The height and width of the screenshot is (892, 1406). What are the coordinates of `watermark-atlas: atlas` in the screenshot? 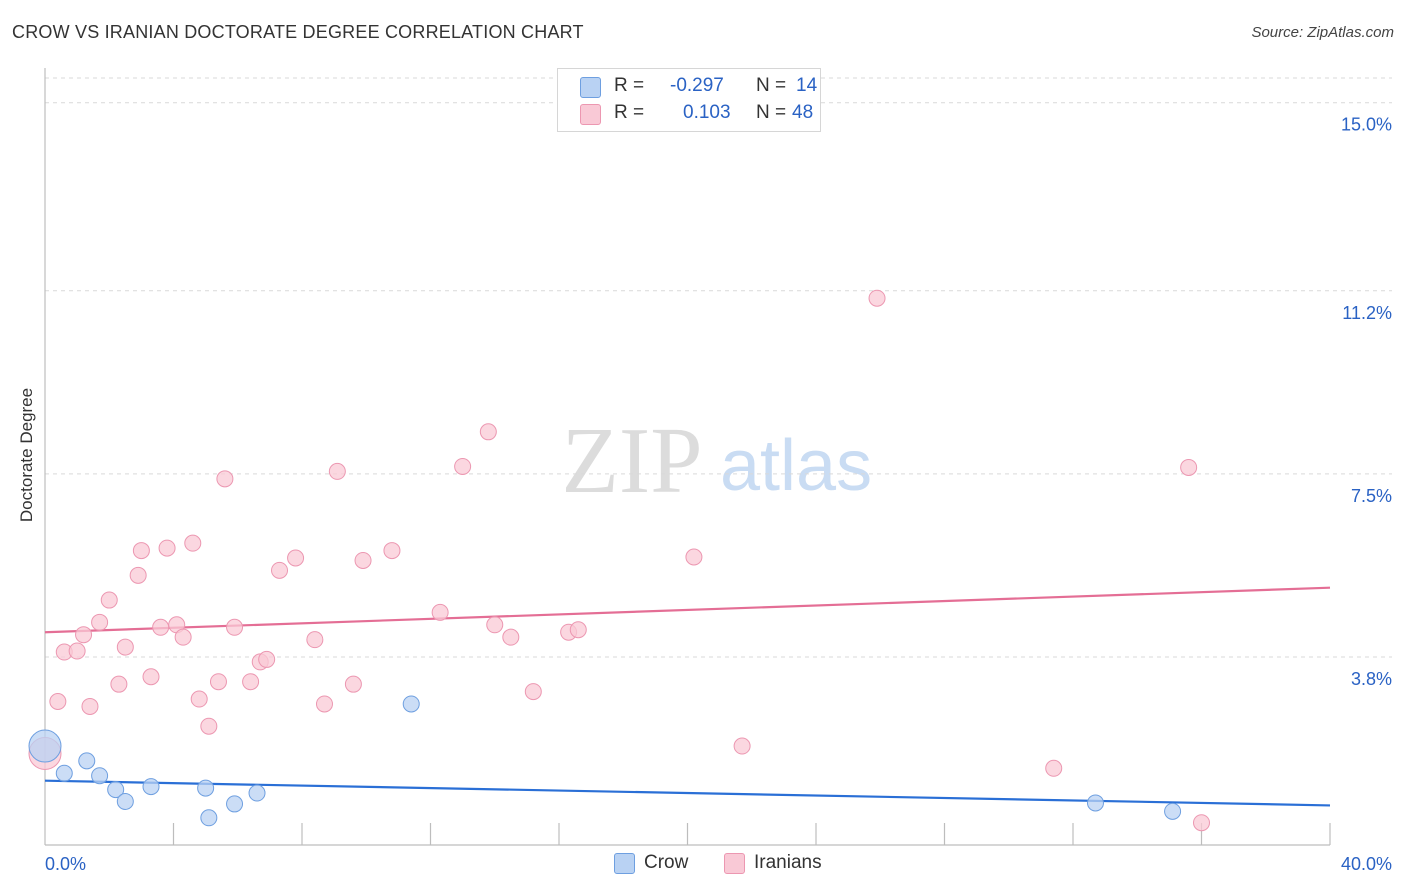 It's located at (796, 466).